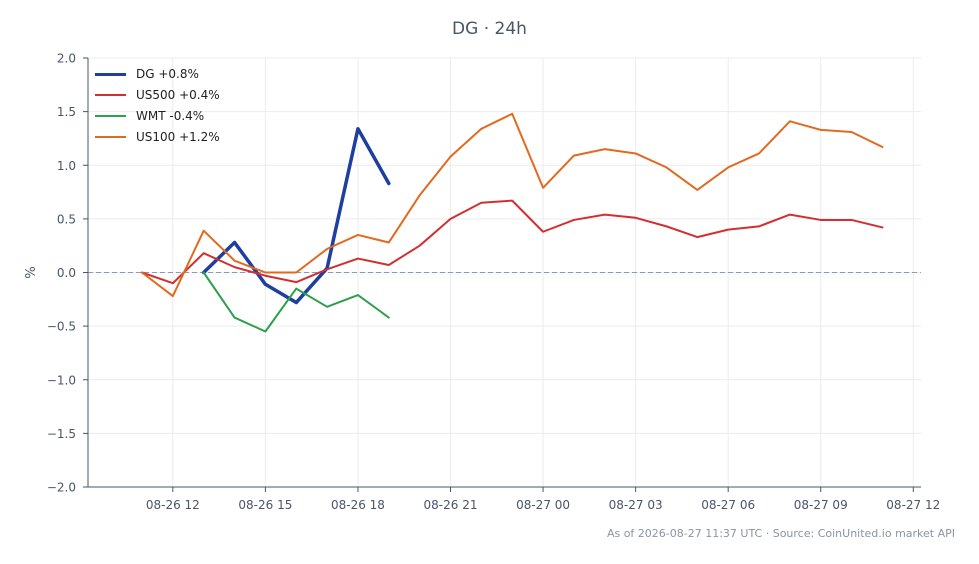 This screenshot has height=564, width=979. What do you see at coordinates (296, 216) in the screenshot?
I see `series-line-dg` at bounding box center [296, 216].